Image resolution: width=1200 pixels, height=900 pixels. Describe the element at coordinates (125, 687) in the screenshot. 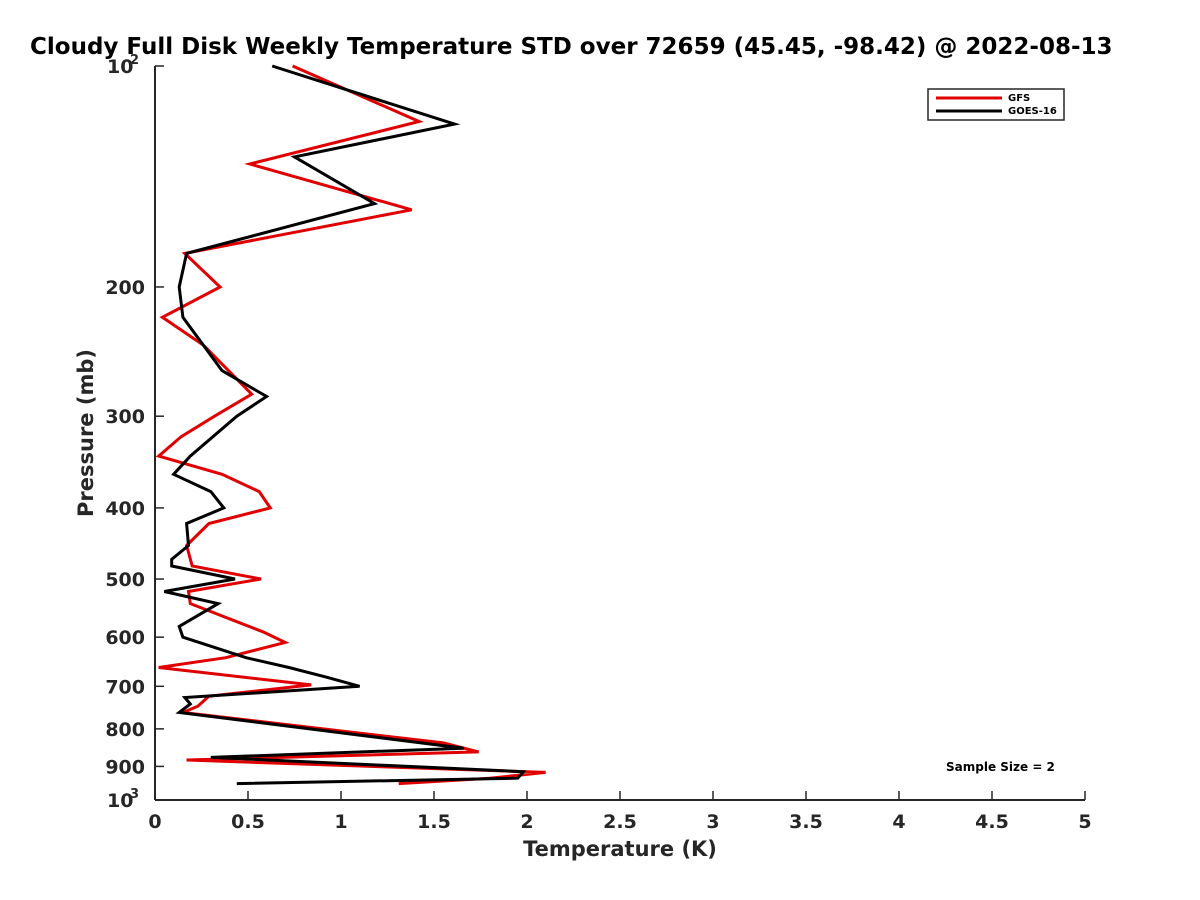

I see `y-tick-label: 700` at that location.